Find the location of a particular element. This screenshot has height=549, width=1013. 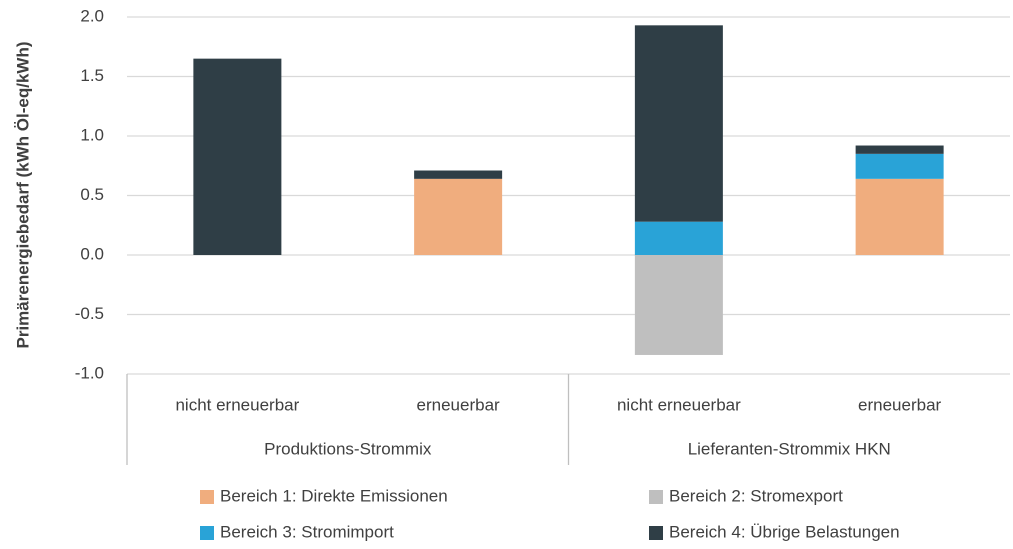

y-tick-label: -0.5 is located at coordinates (89, 313).